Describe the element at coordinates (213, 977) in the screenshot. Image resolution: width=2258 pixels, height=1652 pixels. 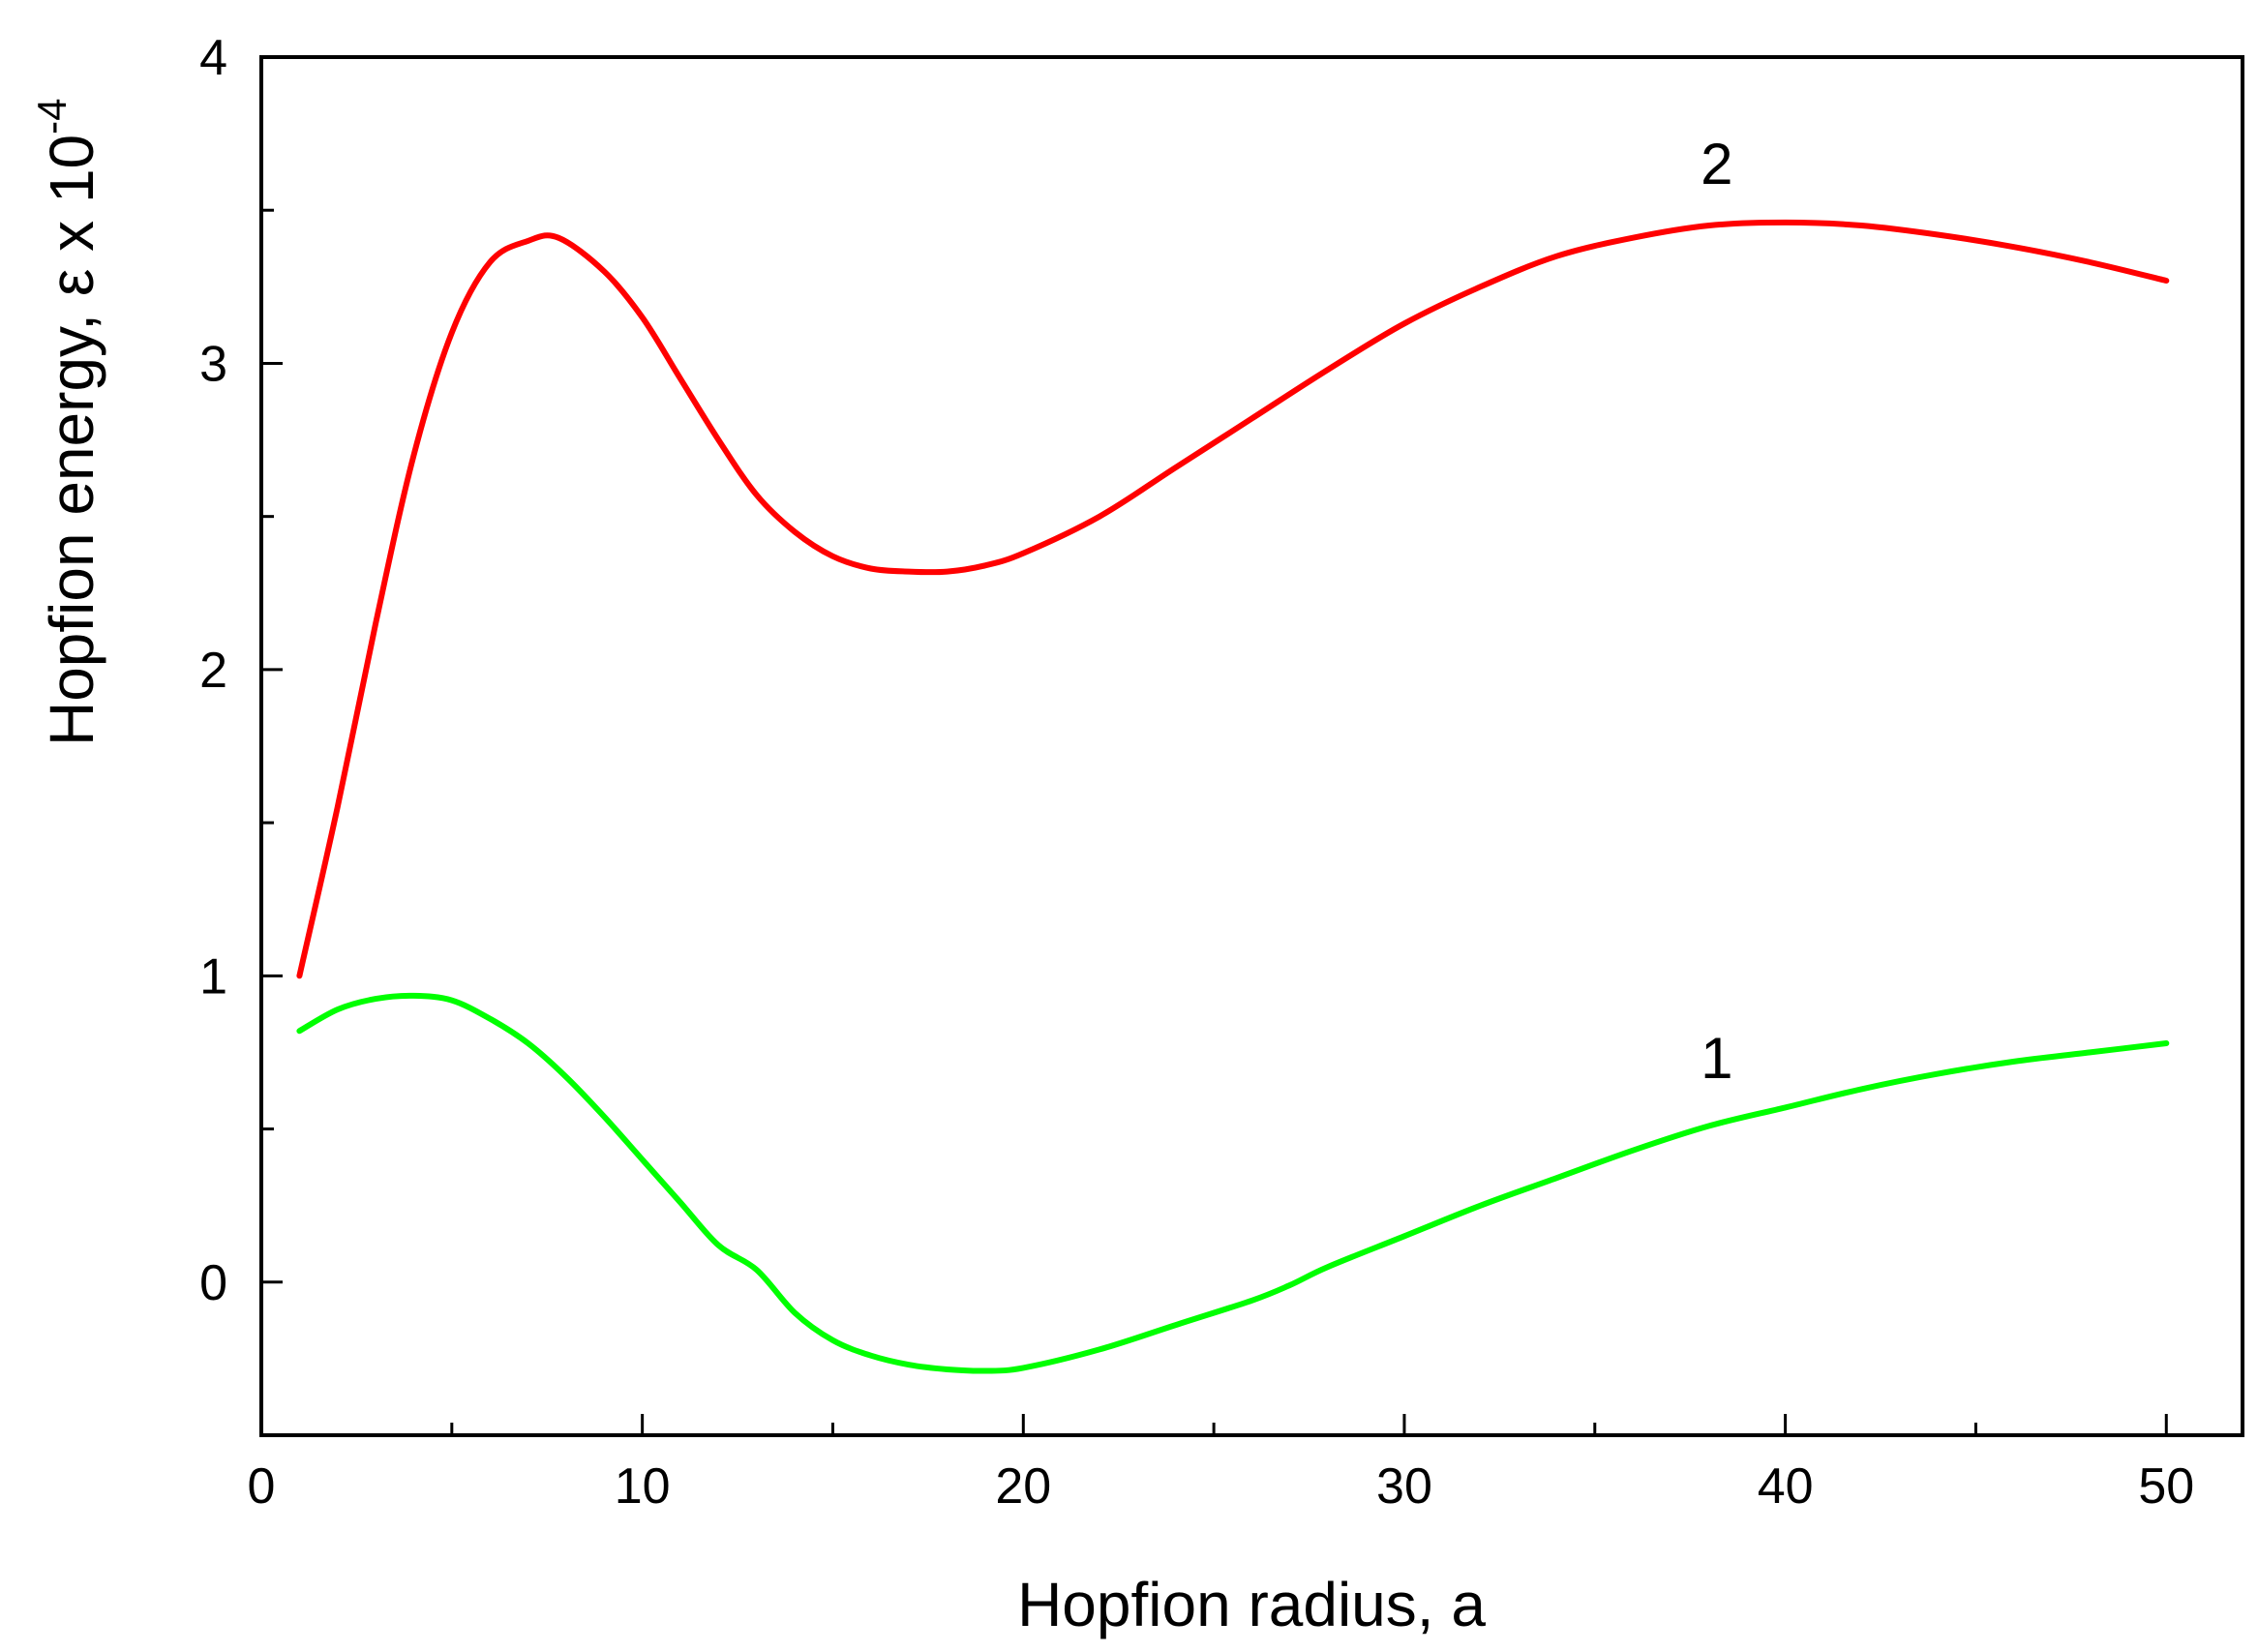
I see `y-tick-label: 1` at that location.